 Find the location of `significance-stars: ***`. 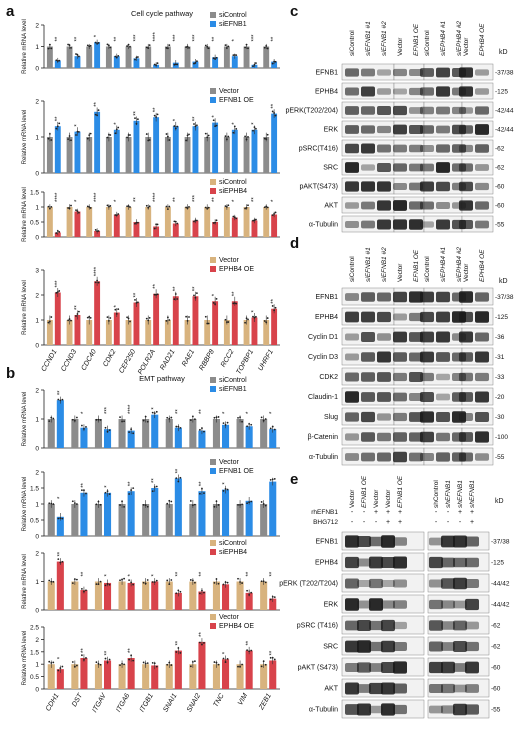

significance-stars: *** is located at coordinates (136, 38).